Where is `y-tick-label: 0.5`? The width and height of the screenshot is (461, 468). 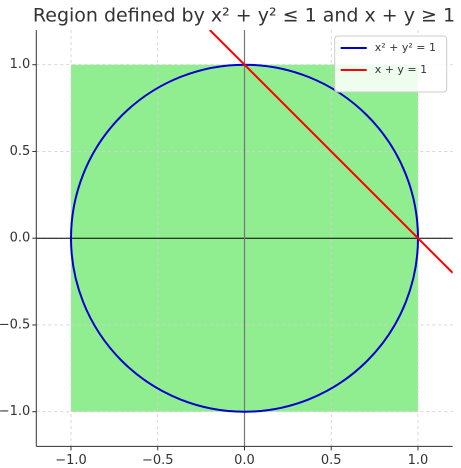
y-tick-label: 0.5 is located at coordinates (20, 151).